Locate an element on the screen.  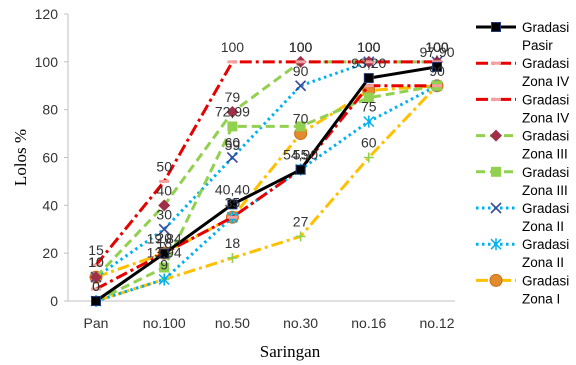
x-tick-label: no.30 is located at coordinates (300, 323).